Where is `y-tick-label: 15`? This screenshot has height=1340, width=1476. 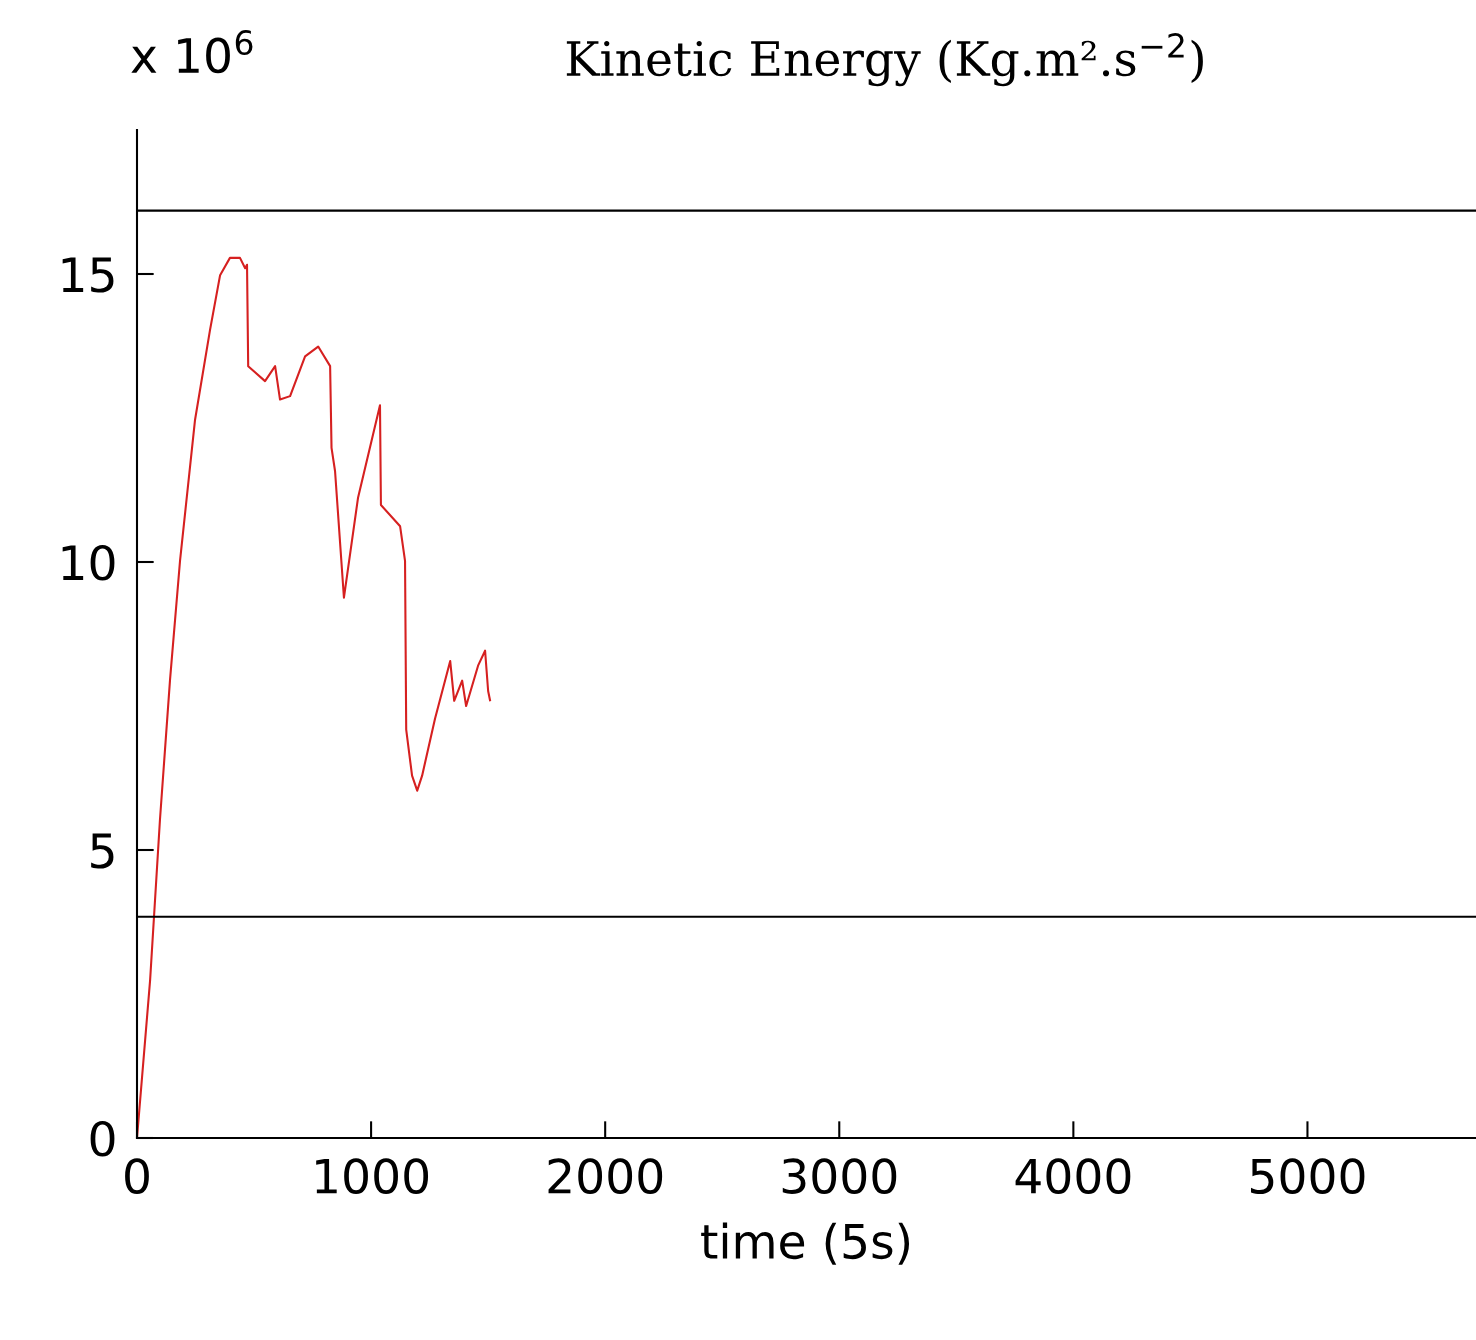
y-tick-label: 15 is located at coordinates (88, 275).